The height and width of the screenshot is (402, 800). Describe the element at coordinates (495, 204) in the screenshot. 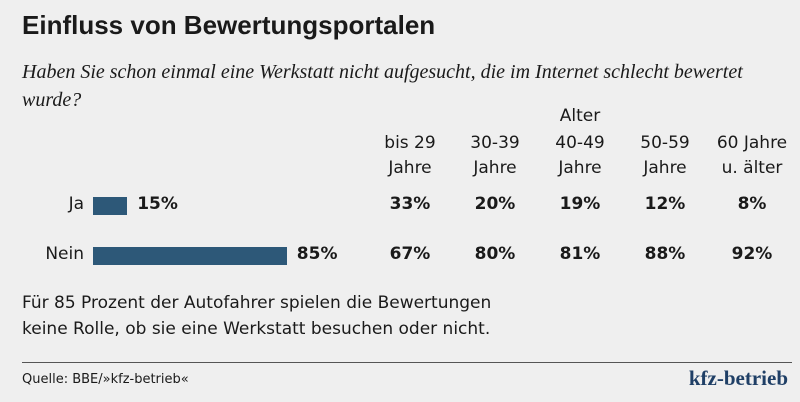

I see `table-cell: 20%` at that location.